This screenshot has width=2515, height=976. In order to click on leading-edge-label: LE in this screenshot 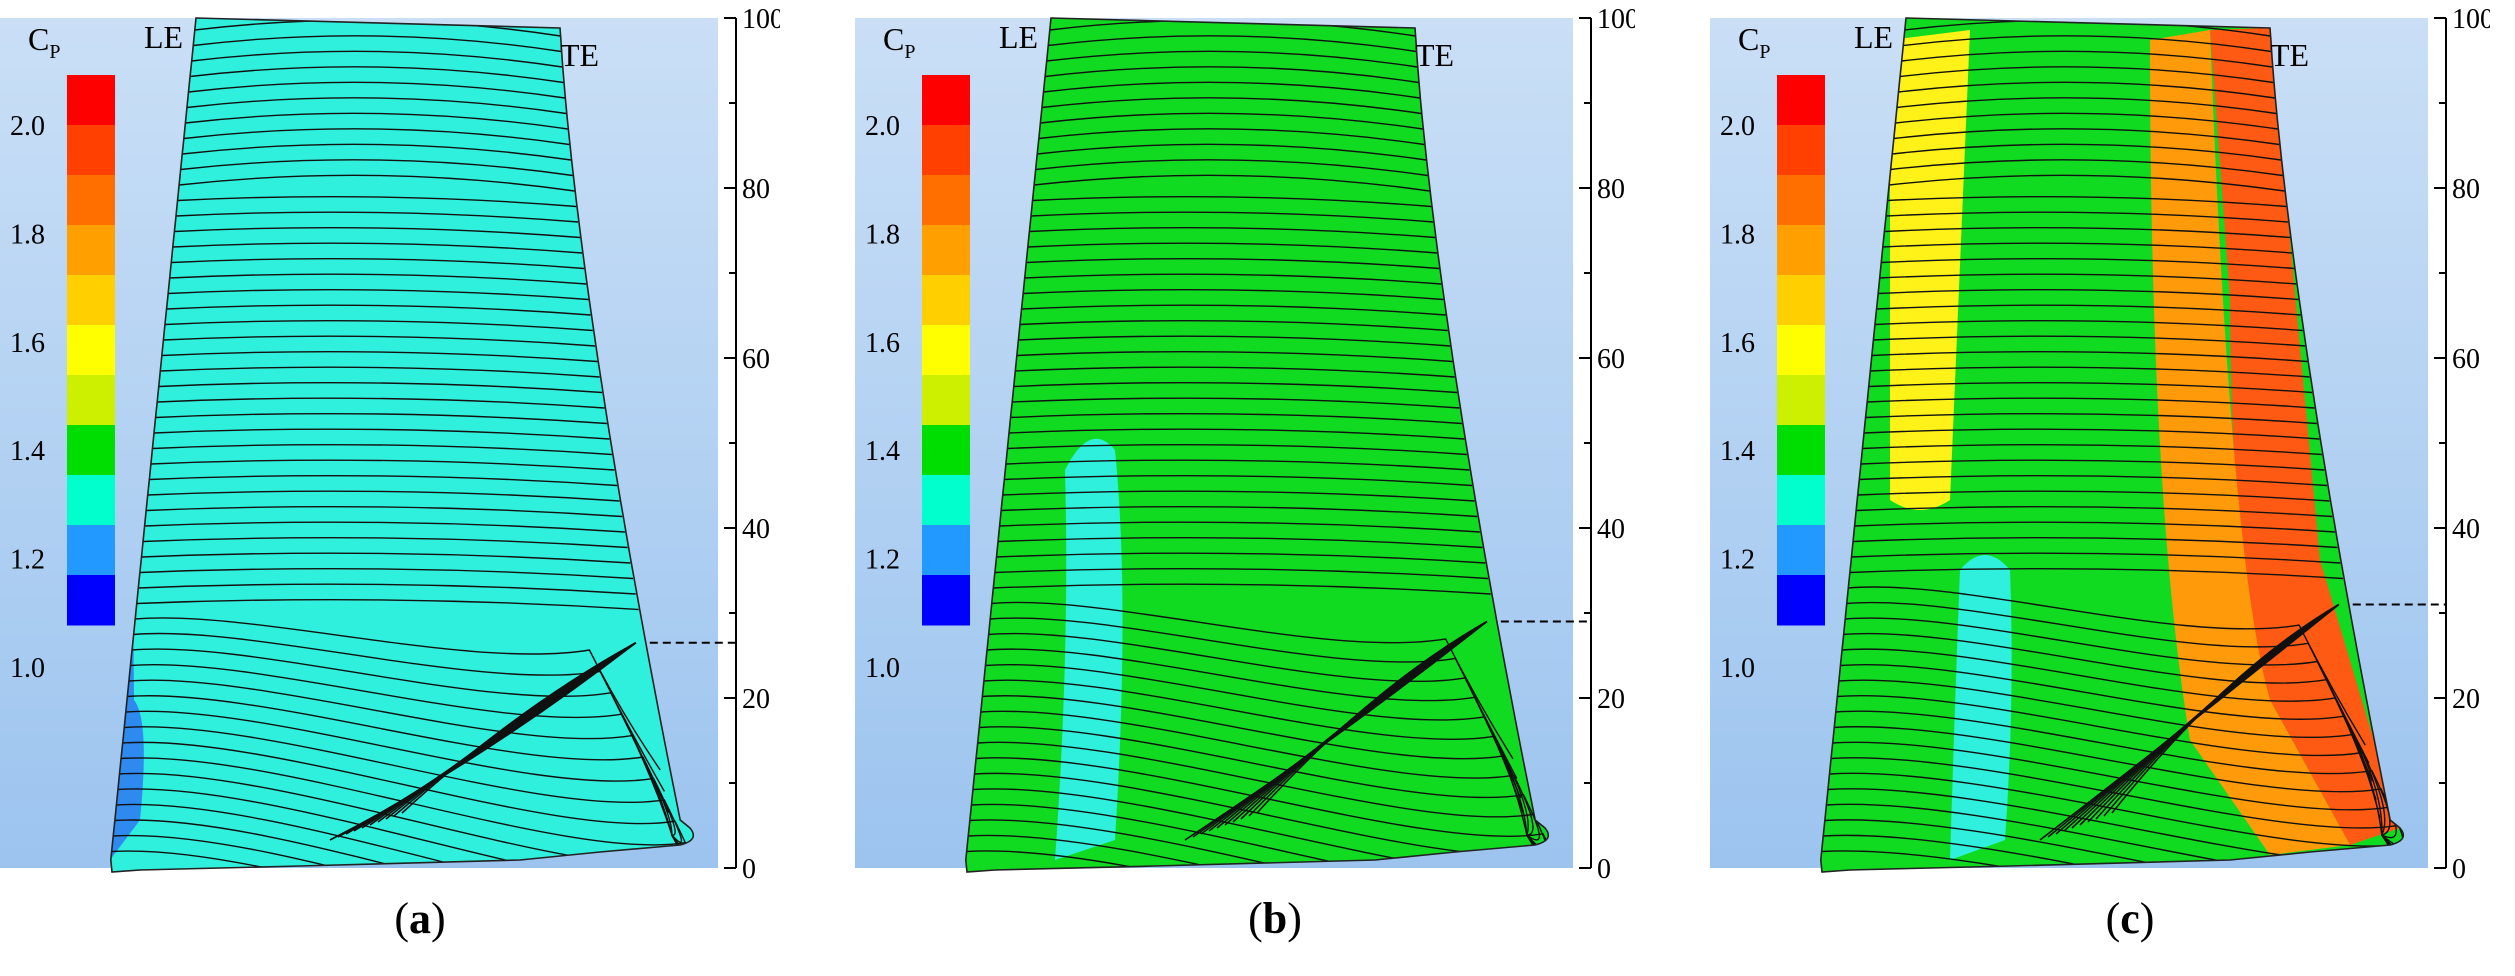, I will do `click(163, 37)`.